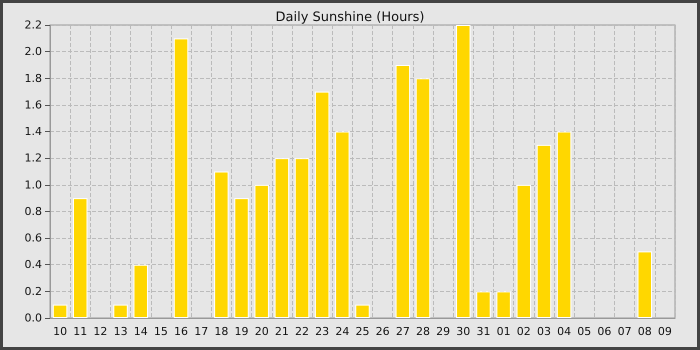  Describe the element at coordinates (100, 331) in the screenshot. I see `x-tick-label: 12` at that location.